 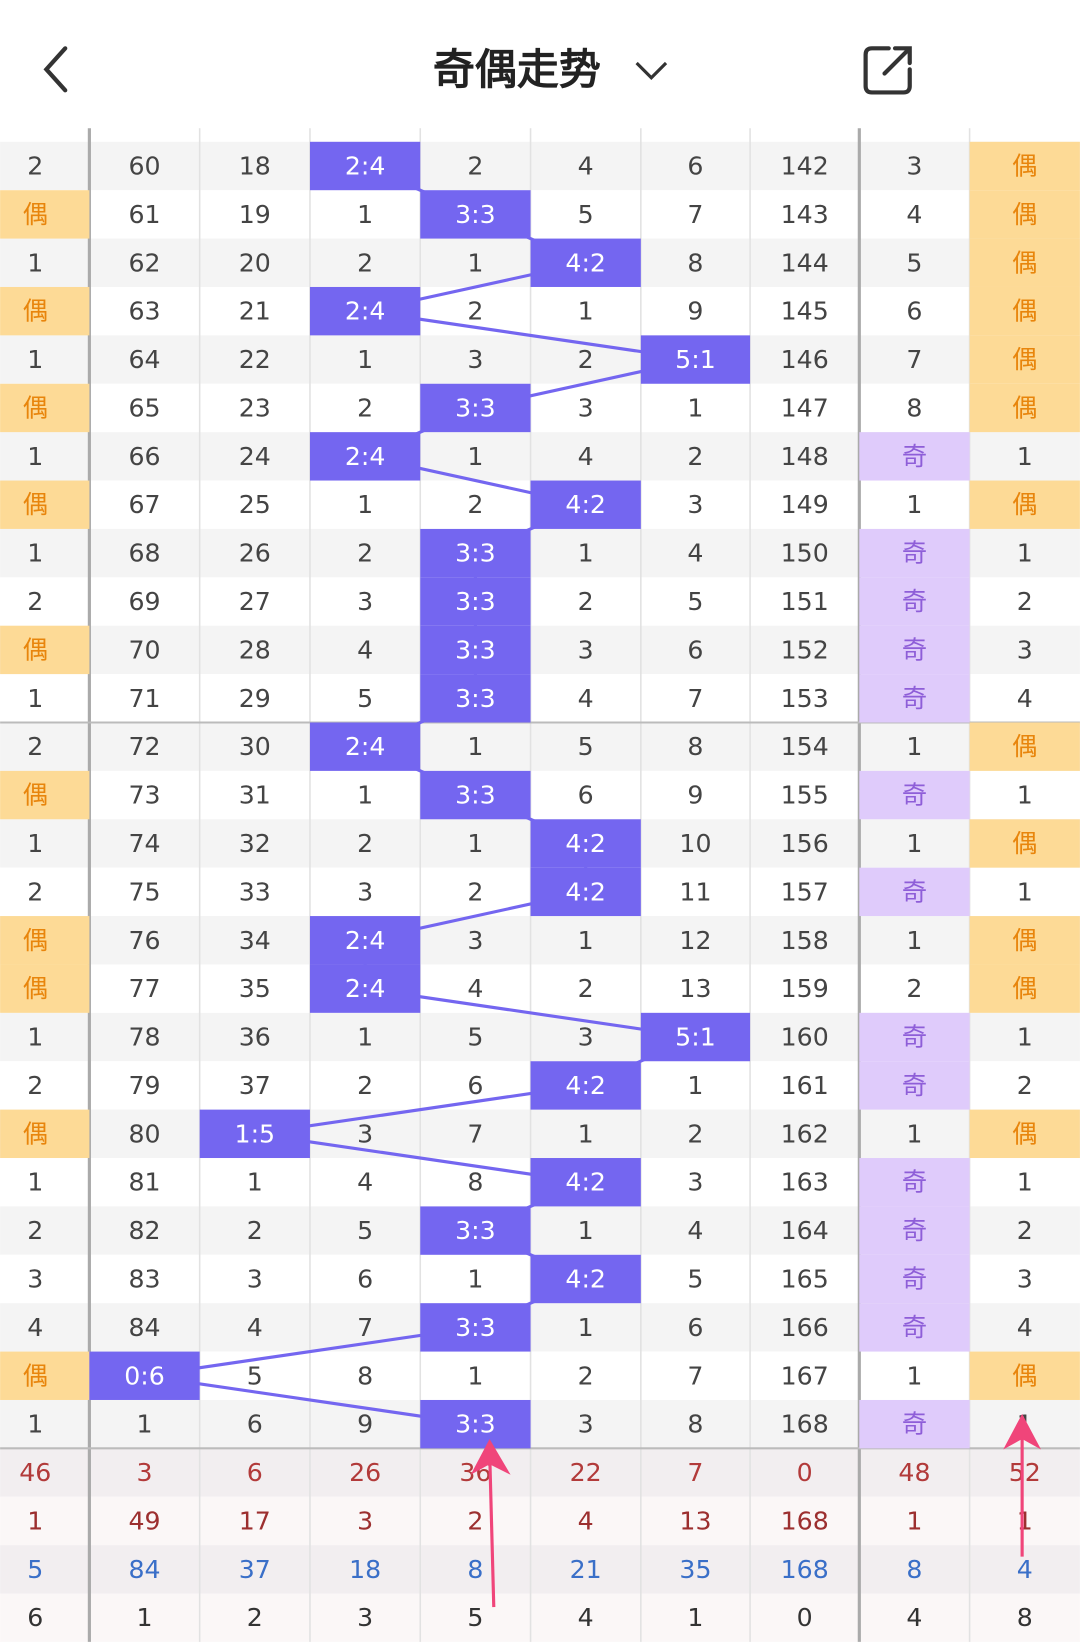 I want to click on stat-text: 2, so click(x=255, y=1617).